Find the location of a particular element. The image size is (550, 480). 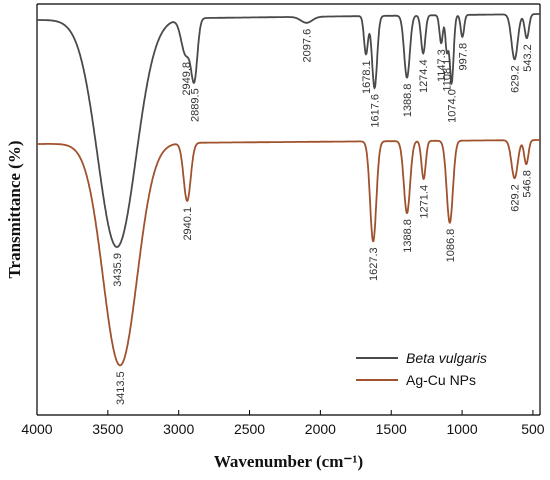

x-tick-label: 2000 is located at coordinates (320, 429).